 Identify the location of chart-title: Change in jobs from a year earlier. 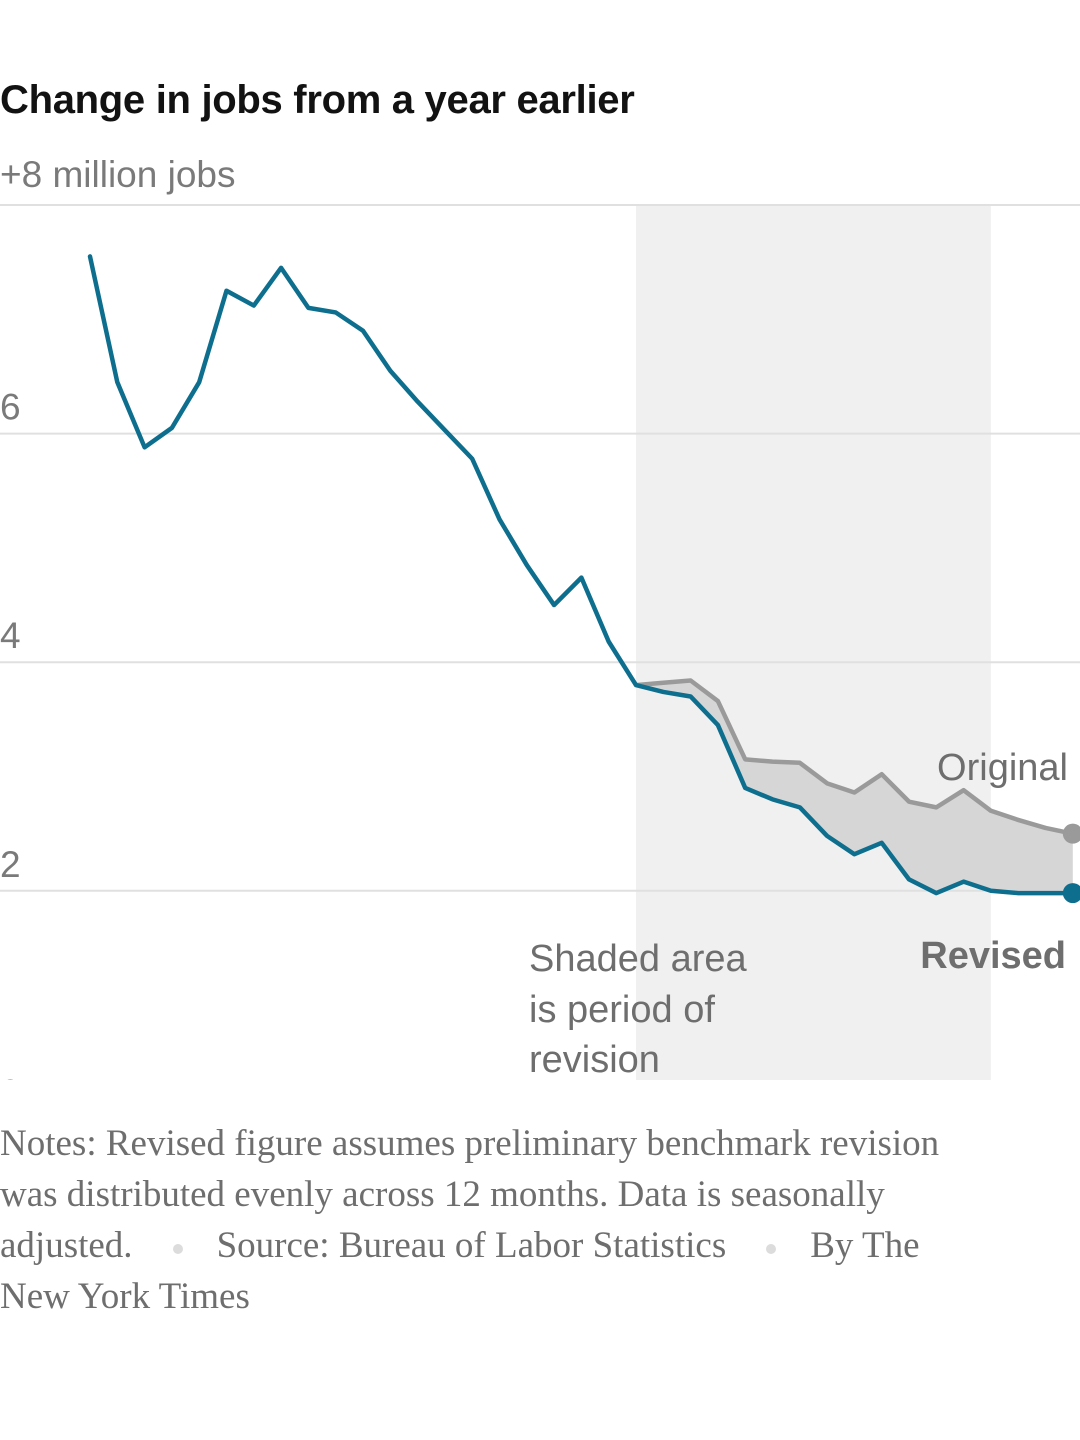
(317, 100).